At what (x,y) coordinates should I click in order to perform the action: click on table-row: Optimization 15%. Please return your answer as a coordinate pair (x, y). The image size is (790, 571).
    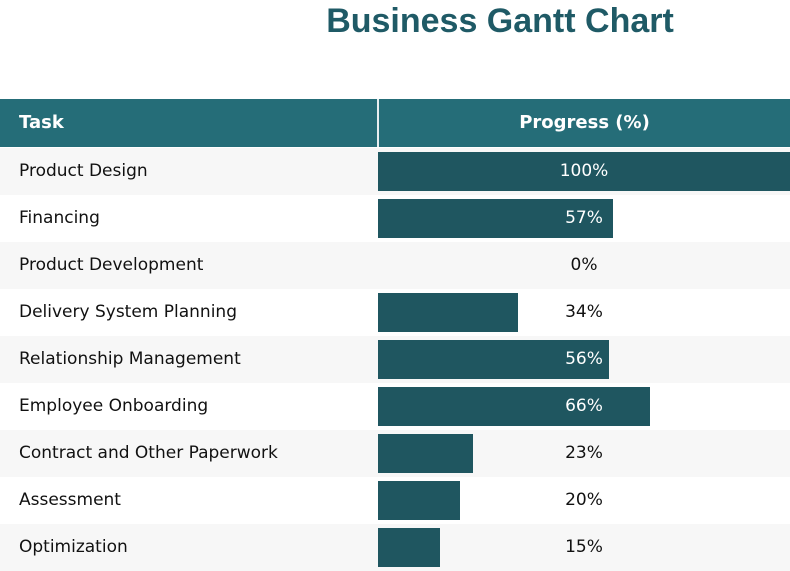
    Looking at the image, I should click on (395, 547).